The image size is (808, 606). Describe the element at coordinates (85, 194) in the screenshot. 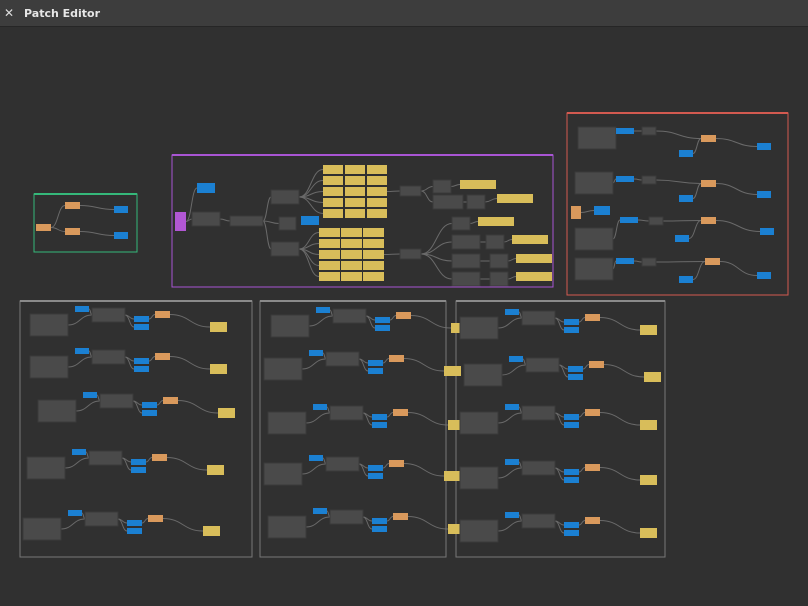

I see `group-green-header` at that location.